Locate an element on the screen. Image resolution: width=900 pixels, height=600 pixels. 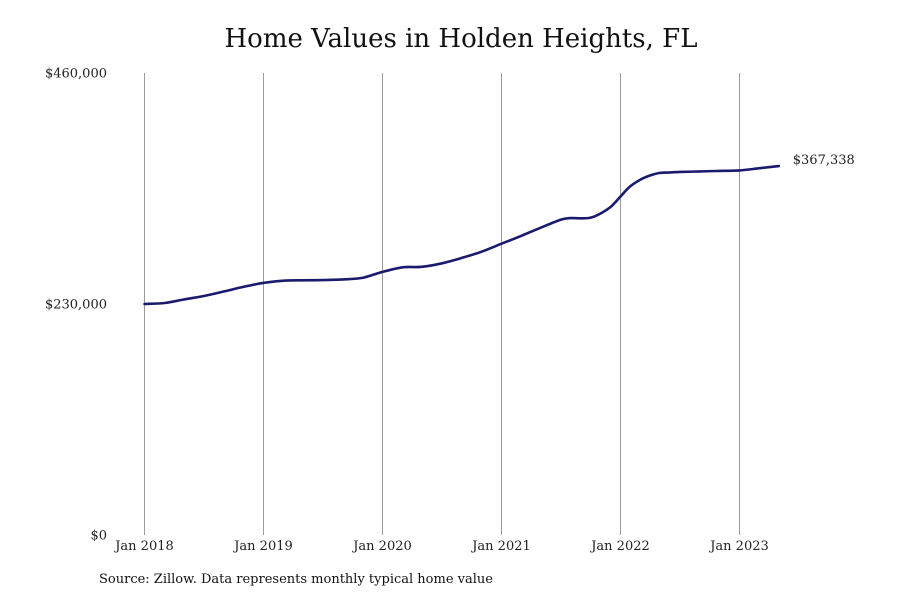
y-tick-label: $0 is located at coordinates (98, 536).